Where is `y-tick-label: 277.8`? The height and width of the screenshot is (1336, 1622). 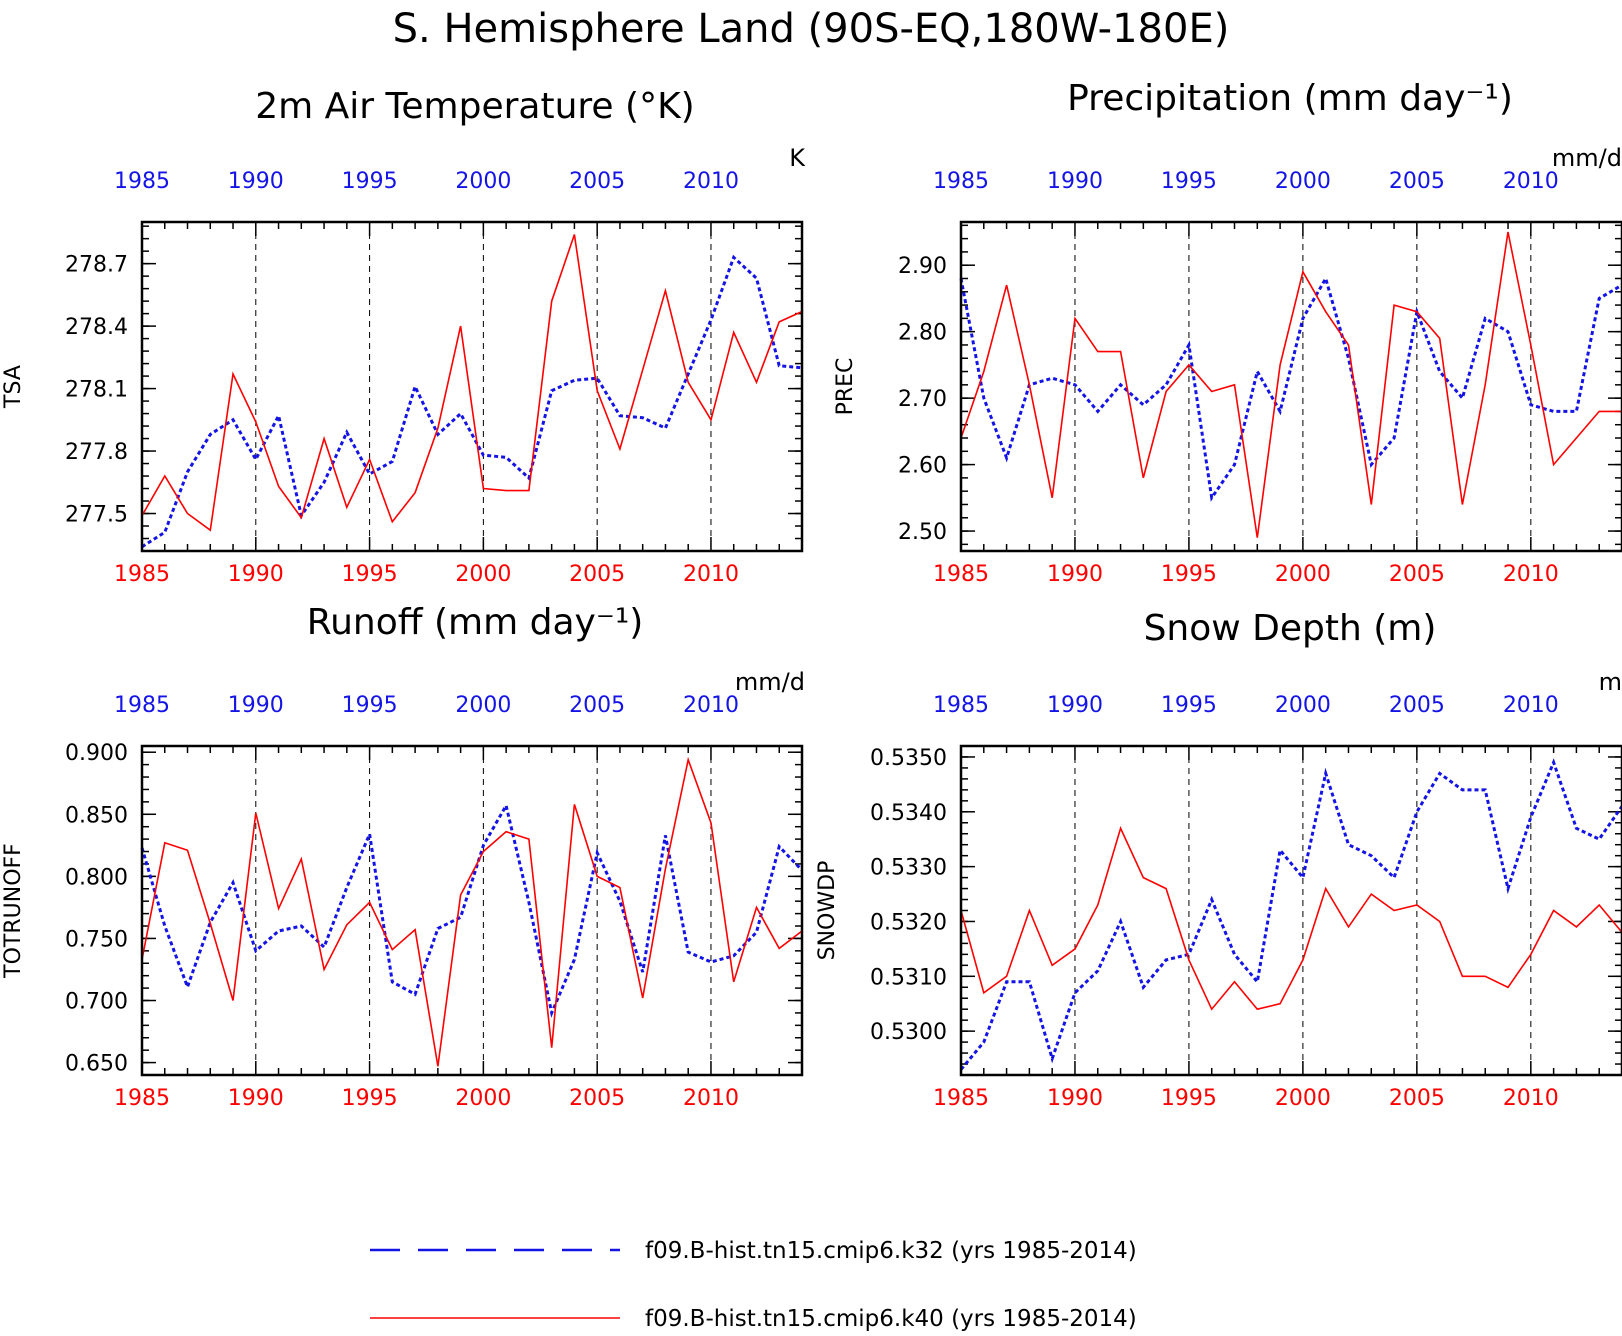 y-tick-label: 277.8 is located at coordinates (96, 452).